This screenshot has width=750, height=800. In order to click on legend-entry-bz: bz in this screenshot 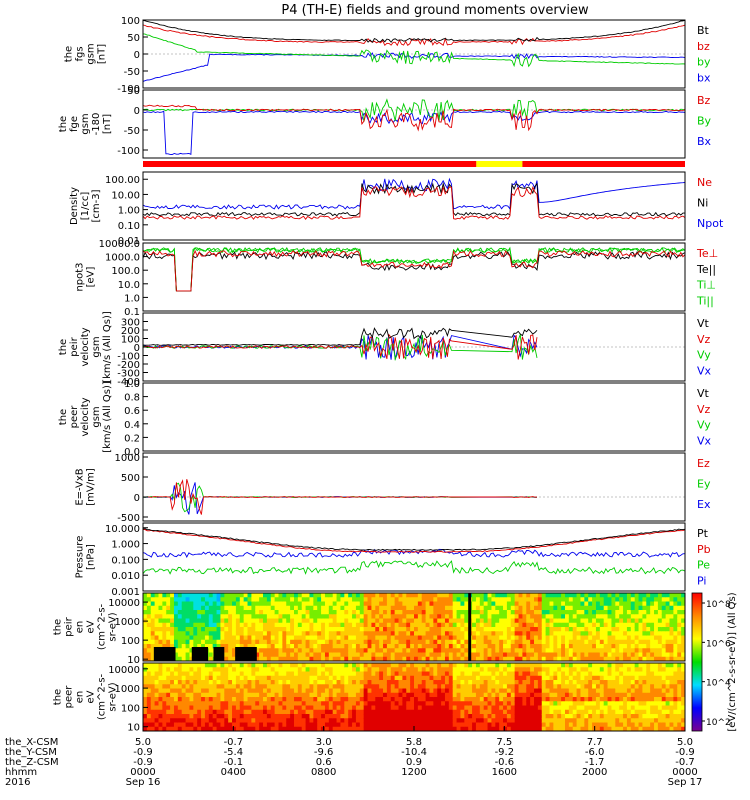, I will do `click(703, 46)`.